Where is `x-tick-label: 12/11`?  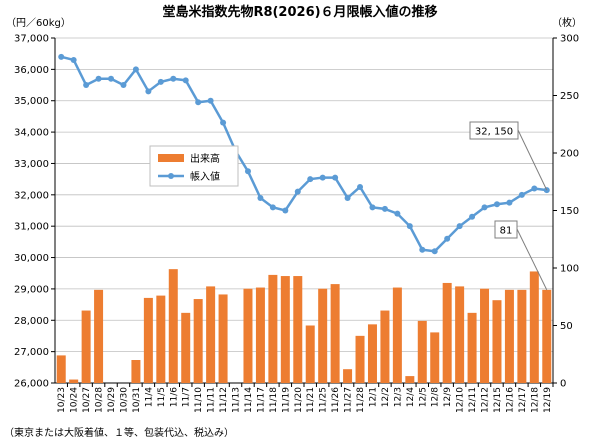
x-tick-label: 12/11 is located at coordinates (473, 400).